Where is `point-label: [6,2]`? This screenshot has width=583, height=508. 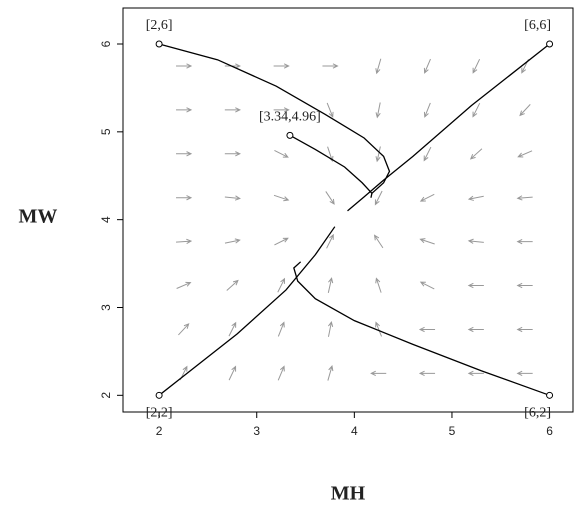 point-label: [6,2] is located at coordinates (537, 413).